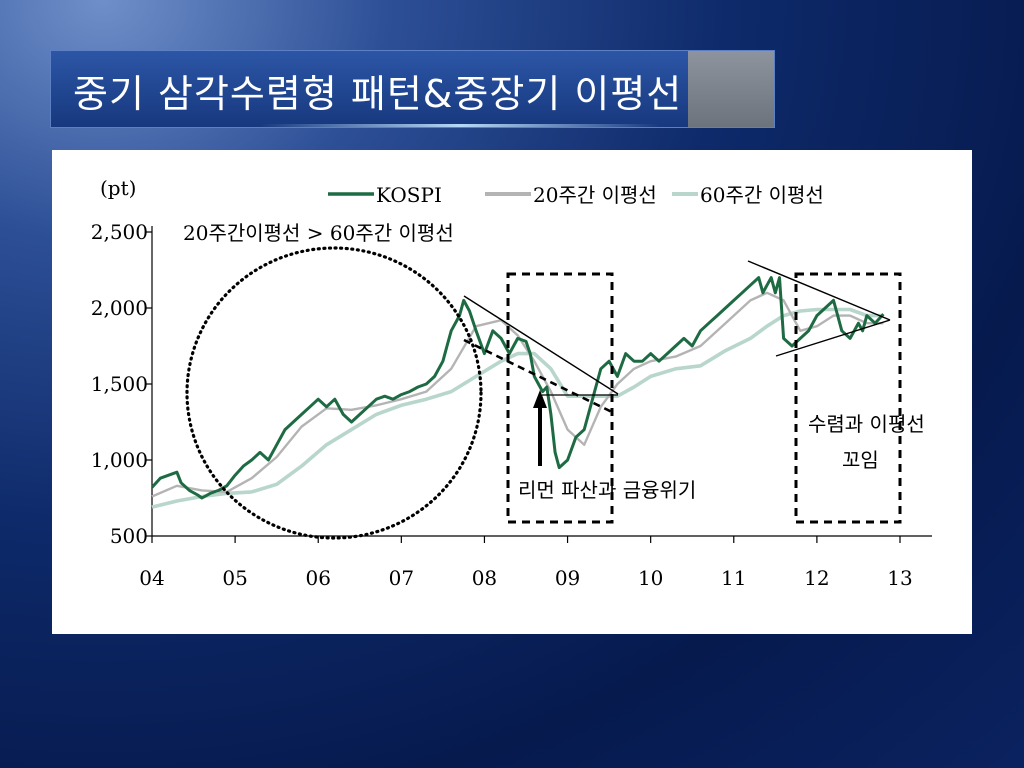  I want to click on x-tick-label: 04, so click(151, 578).